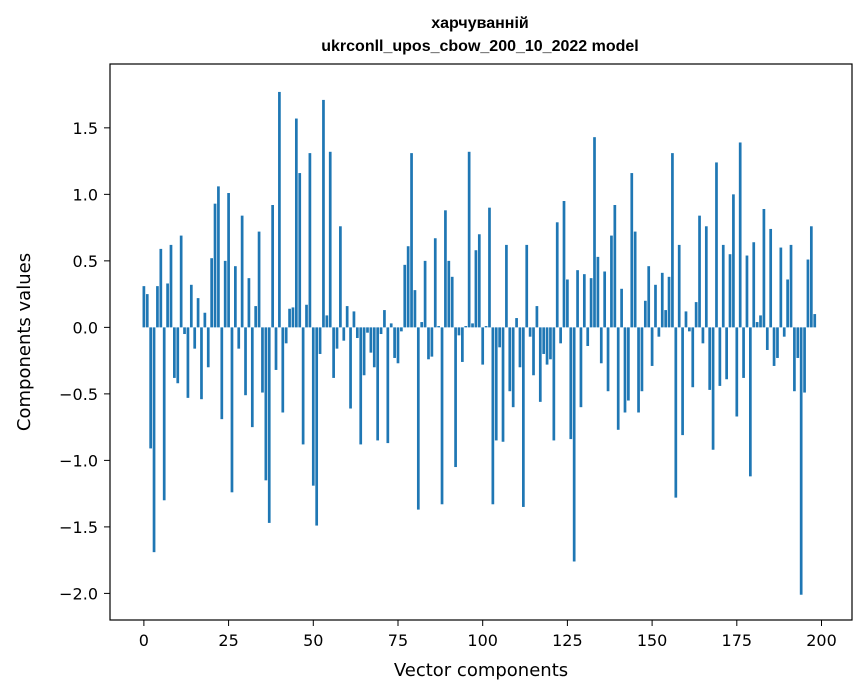 This screenshot has height=696, width=867. I want to click on x-axis-label: Vector components, so click(481, 670).